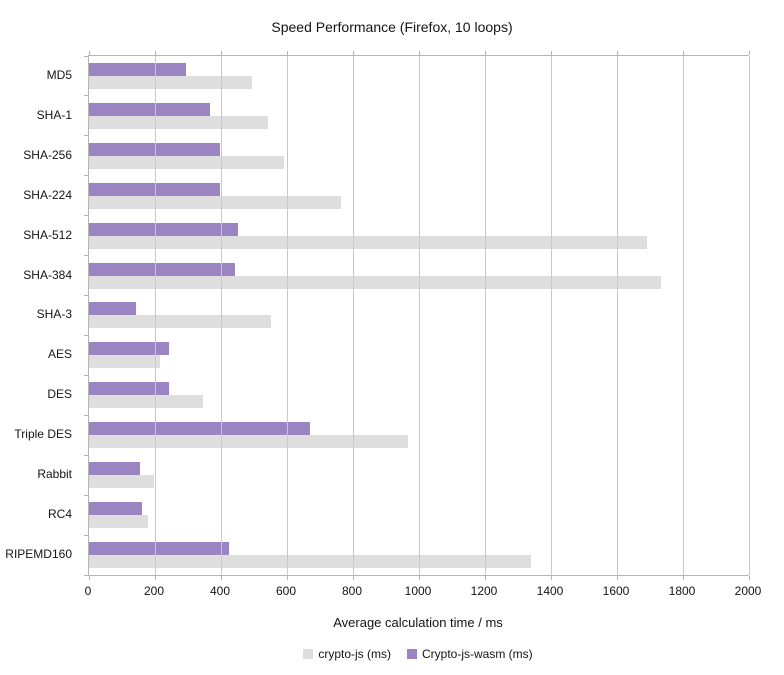 This screenshot has height=675, width=784. Describe the element at coordinates (59, 394) in the screenshot. I see `category-label: DES` at that location.